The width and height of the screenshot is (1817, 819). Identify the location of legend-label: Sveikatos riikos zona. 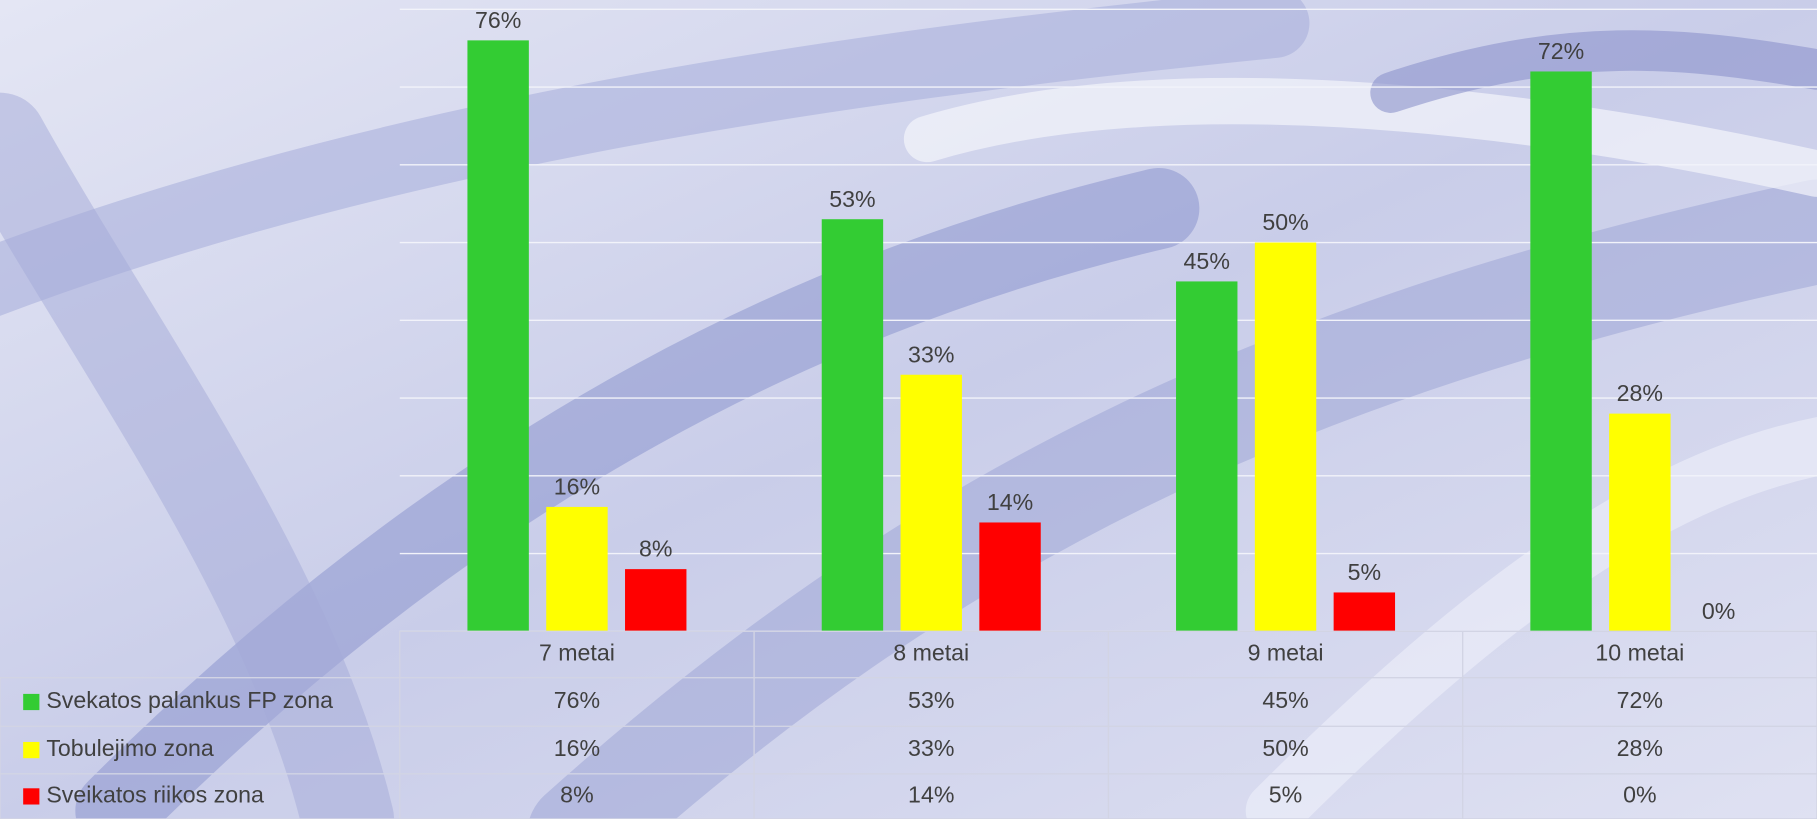
(155, 795).